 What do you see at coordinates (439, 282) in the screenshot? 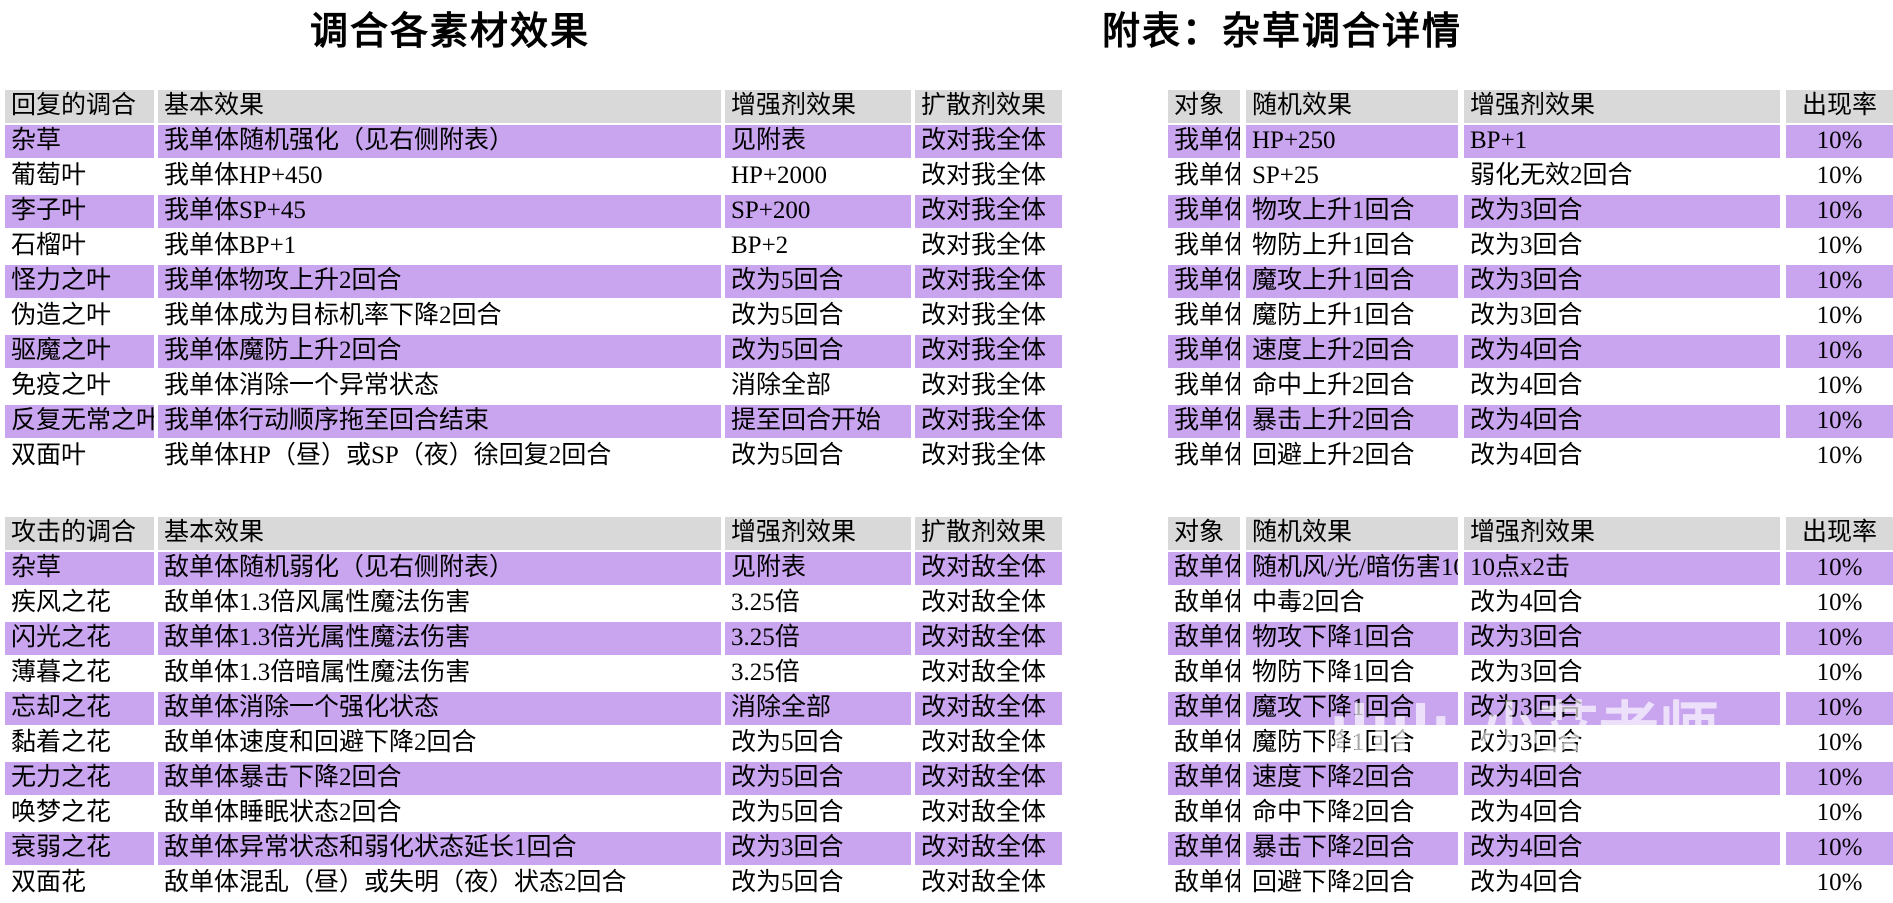
I see `table-cell: 我单体物攻上升2回合` at bounding box center [439, 282].